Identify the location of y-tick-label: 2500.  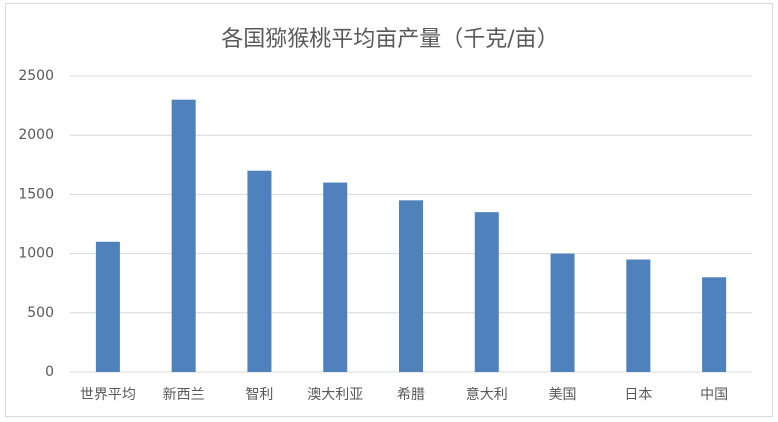
(36, 76).